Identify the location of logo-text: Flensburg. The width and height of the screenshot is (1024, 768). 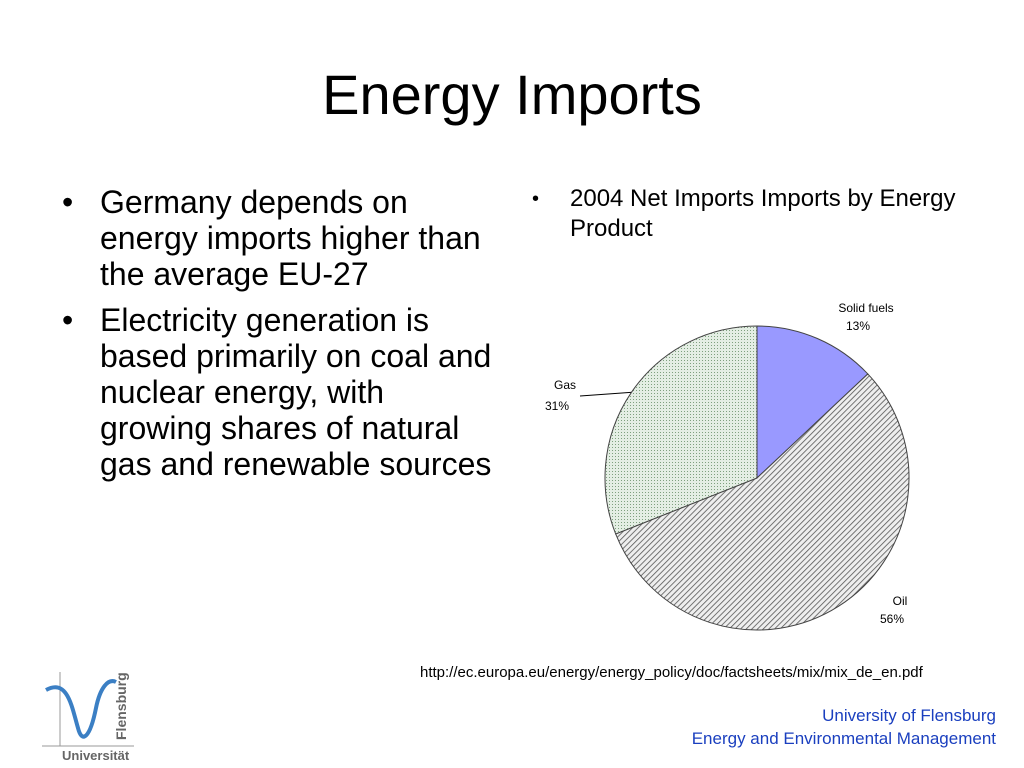
(121, 706).